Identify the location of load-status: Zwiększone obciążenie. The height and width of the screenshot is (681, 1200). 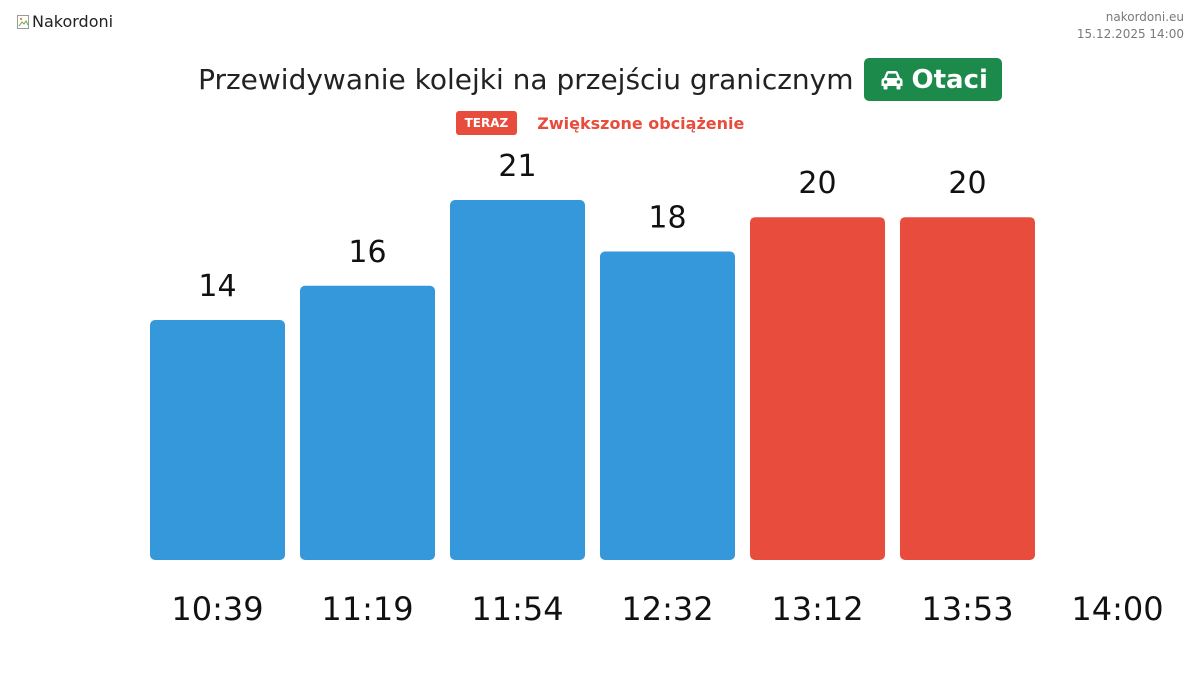
(641, 123).